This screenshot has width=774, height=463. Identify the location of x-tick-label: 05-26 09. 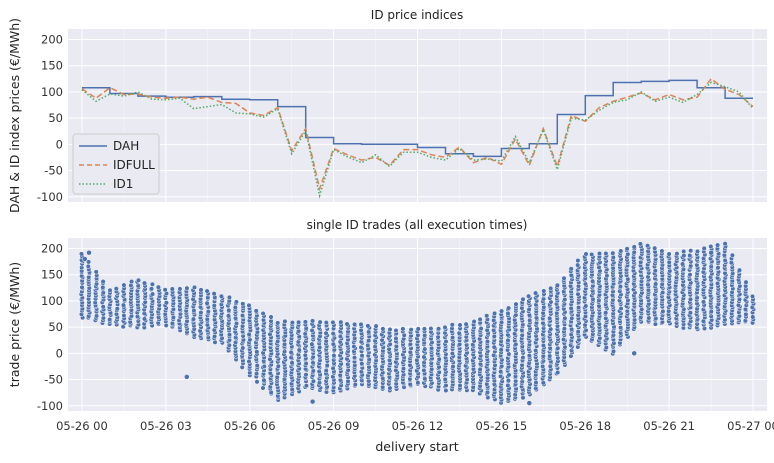
(334, 426).